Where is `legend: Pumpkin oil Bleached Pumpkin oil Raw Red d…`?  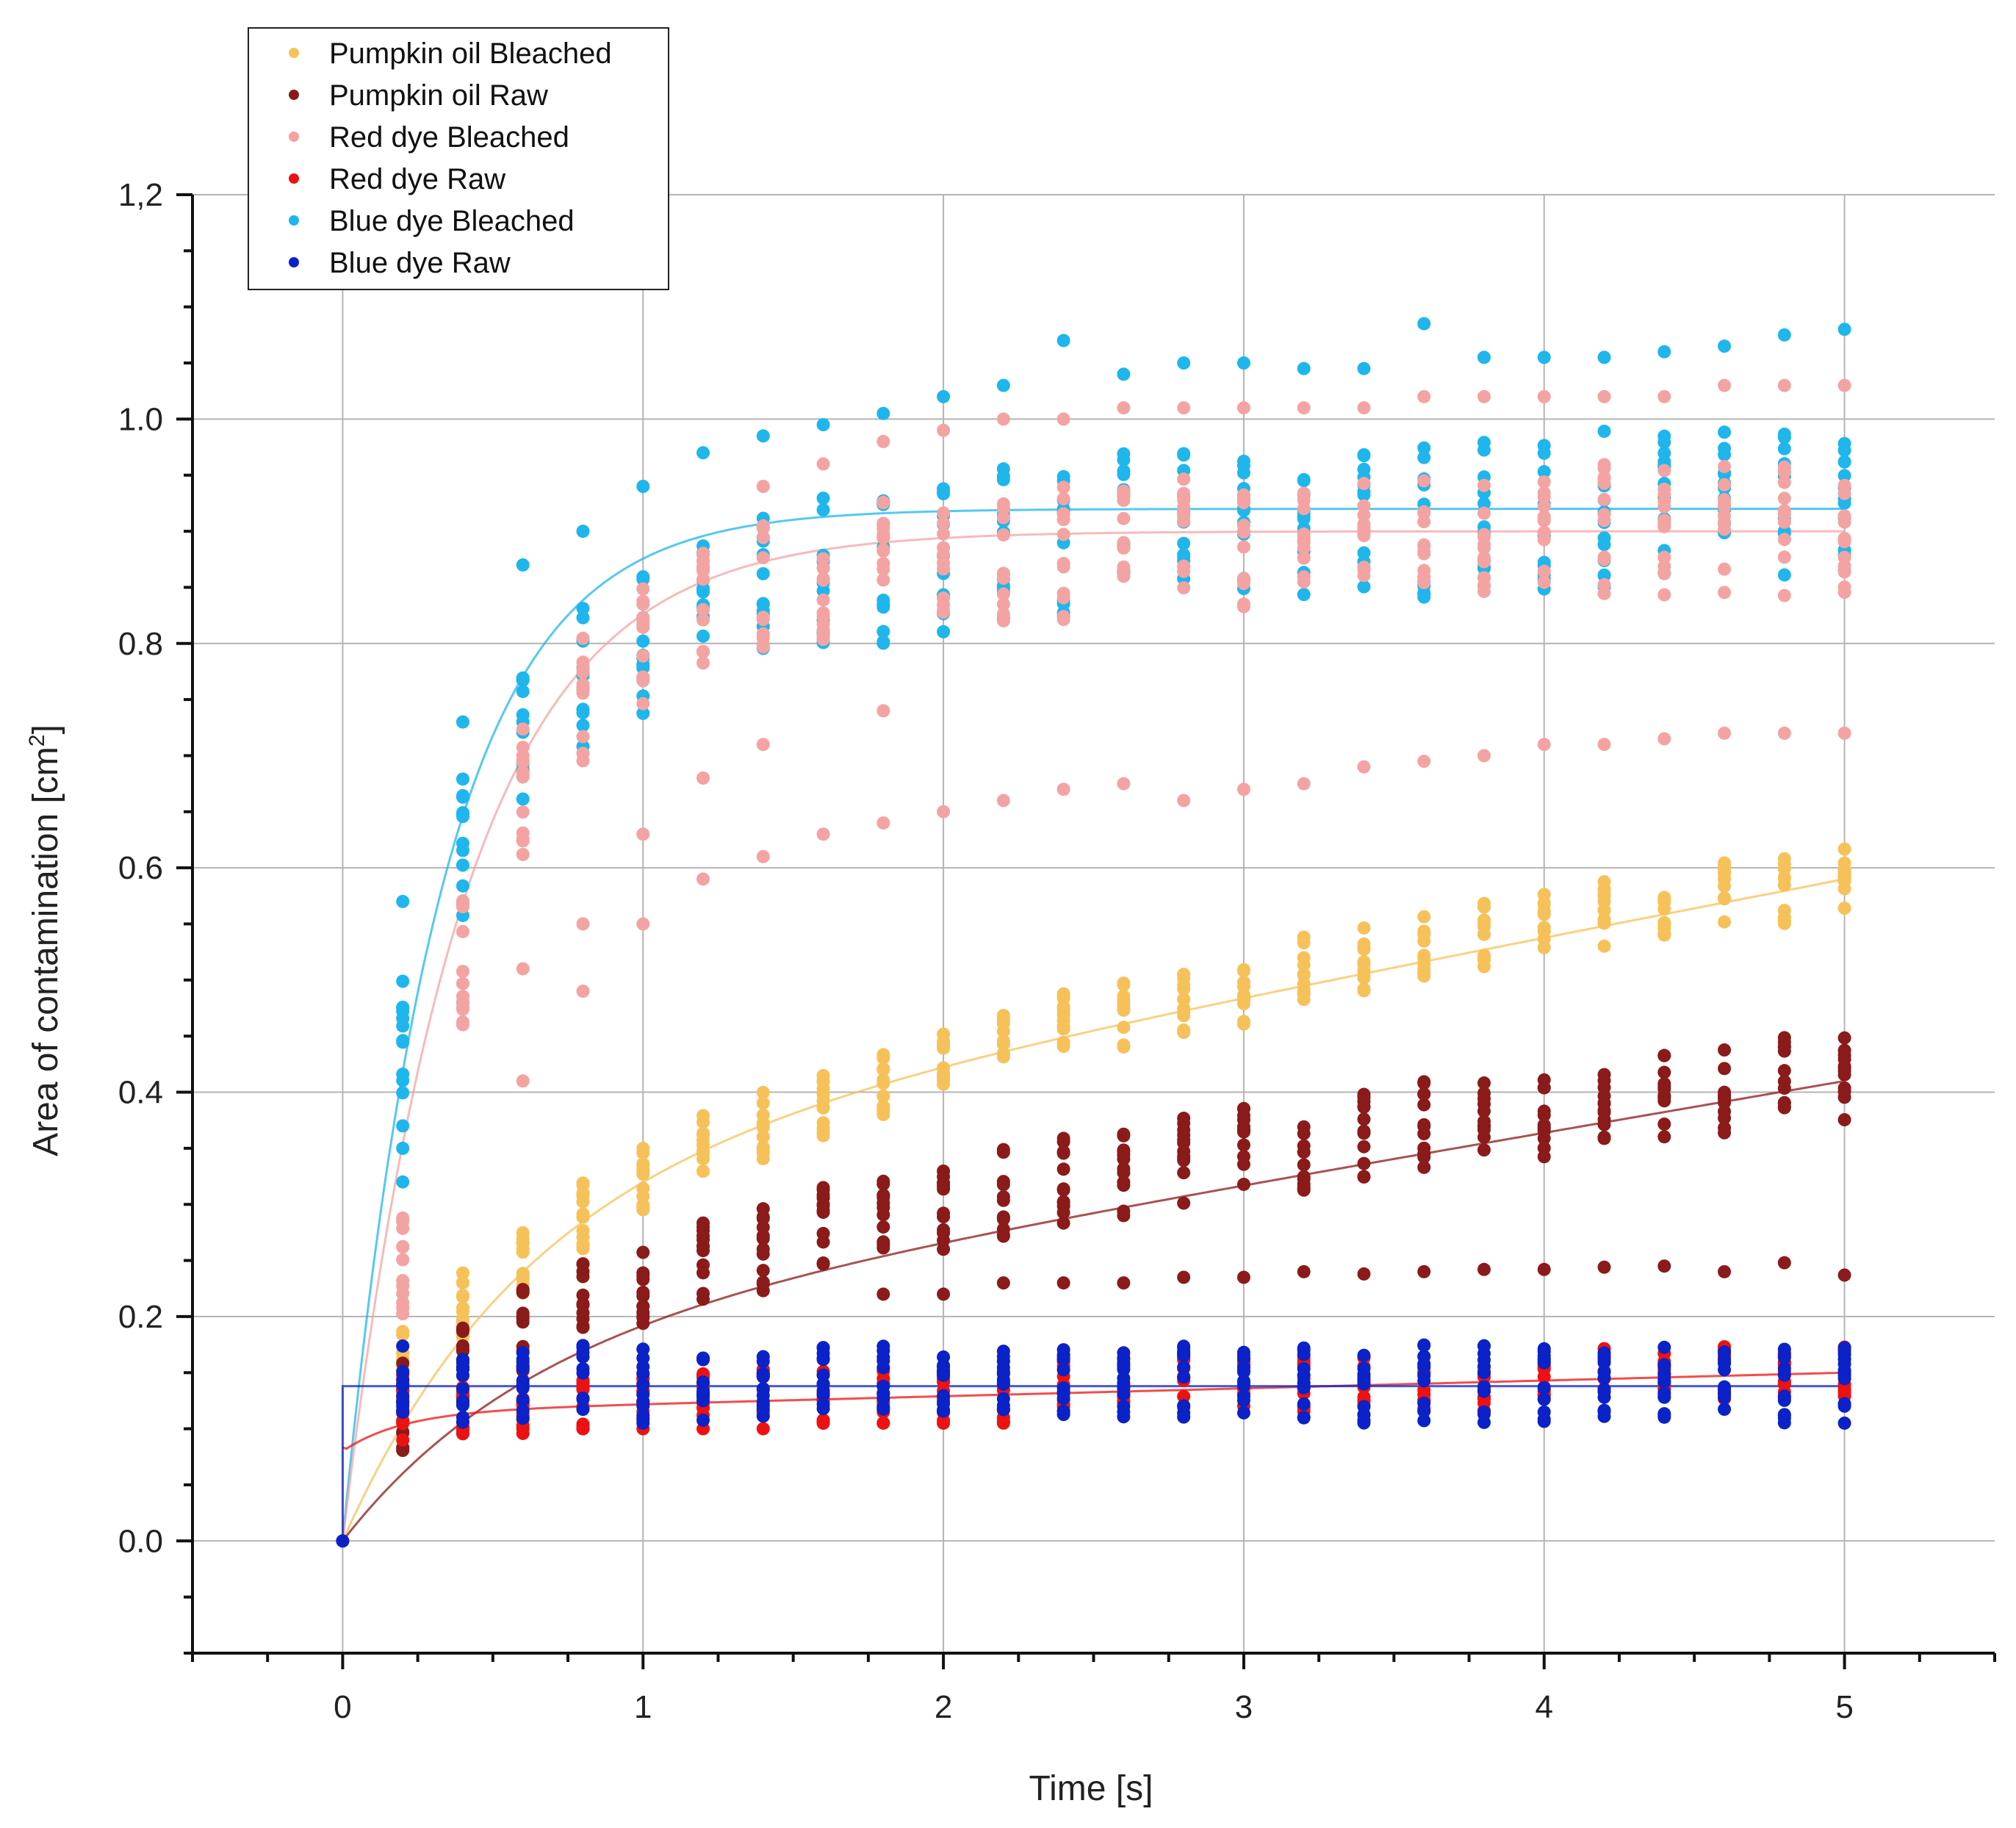
legend: Pumpkin oil Bleached Pumpkin oil Raw Red d… is located at coordinates (459, 159).